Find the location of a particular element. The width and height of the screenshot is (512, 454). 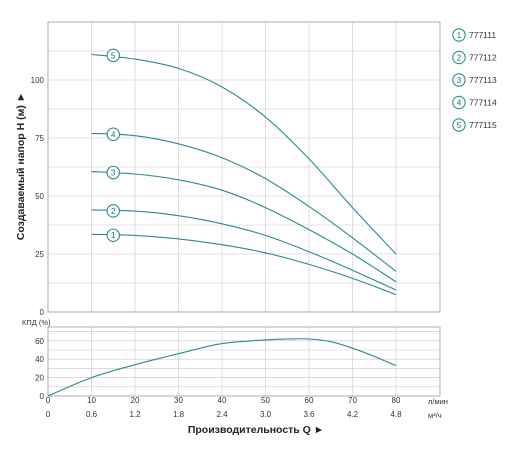

legend-item-2: 2 777112 is located at coordinates (474, 57).